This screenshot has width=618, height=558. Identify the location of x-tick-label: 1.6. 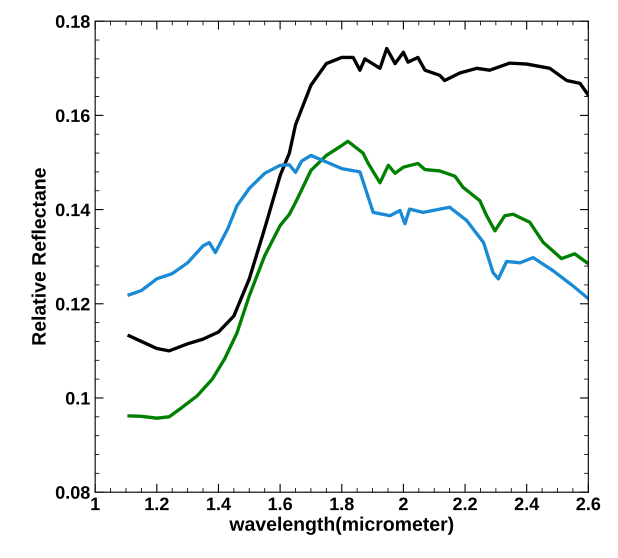
(280, 503).